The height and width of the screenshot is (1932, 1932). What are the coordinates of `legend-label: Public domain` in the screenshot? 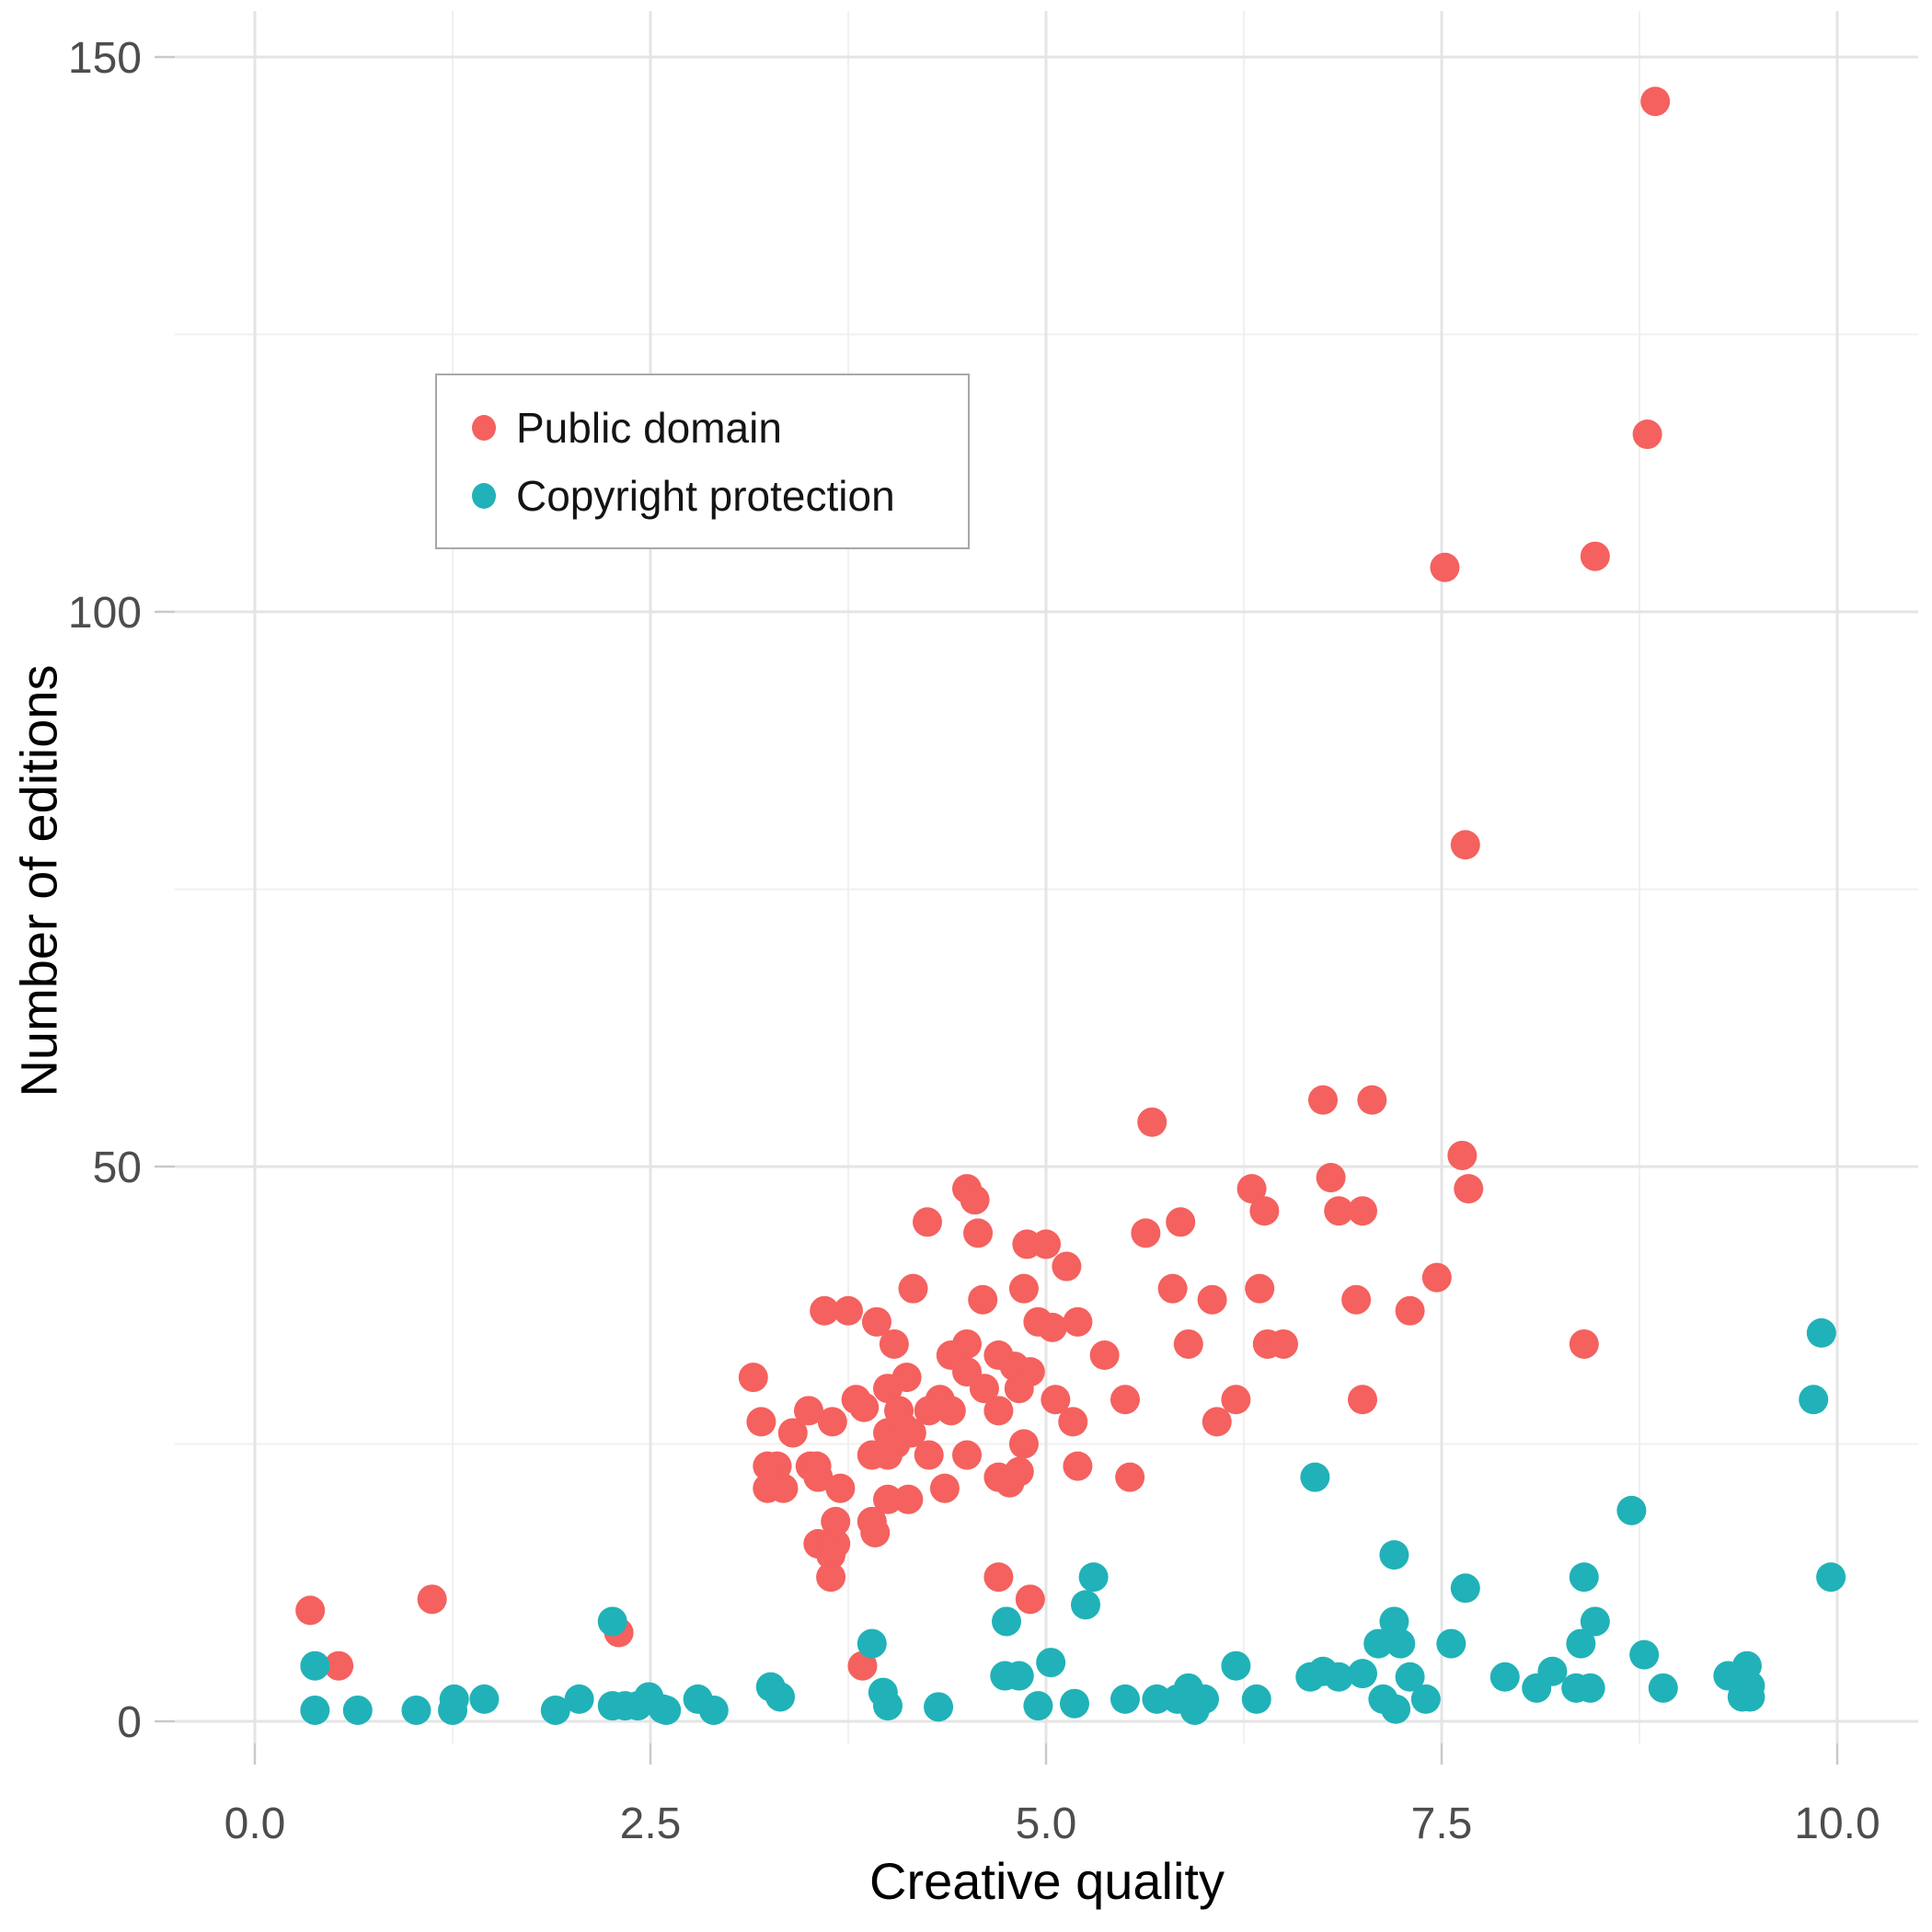 It's located at (649, 427).